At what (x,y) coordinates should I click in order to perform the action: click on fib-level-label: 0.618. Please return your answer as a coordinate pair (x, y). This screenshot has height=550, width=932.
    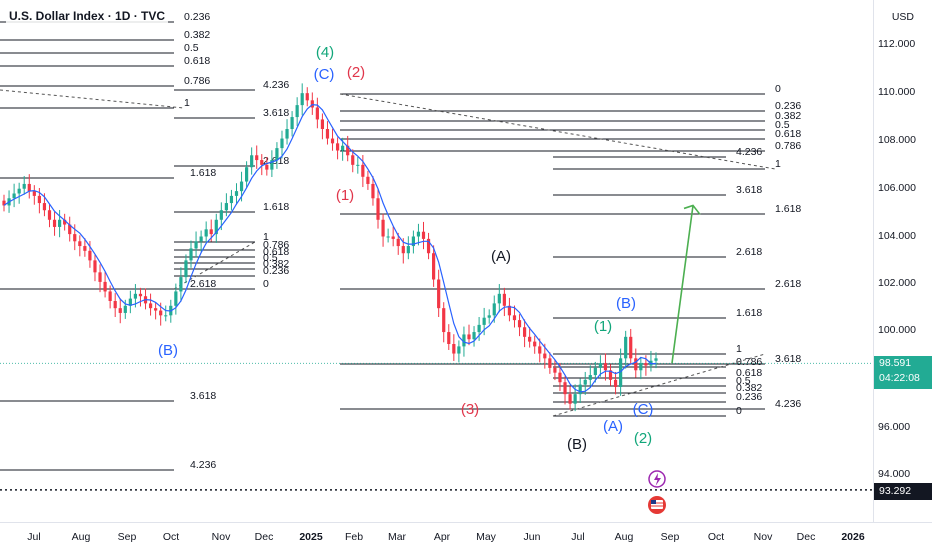
    Looking at the image, I should click on (276, 252).